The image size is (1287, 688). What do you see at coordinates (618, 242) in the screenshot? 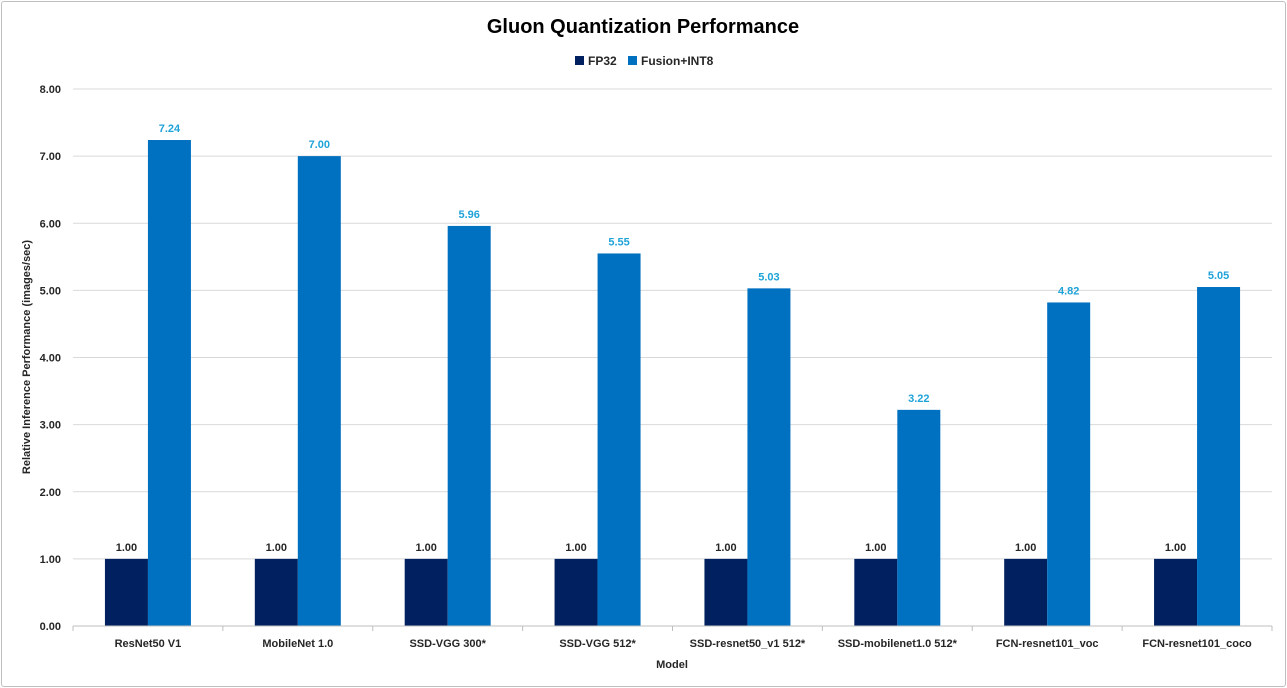
I see `data-label-fusion-int8: 5.55` at bounding box center [618, 242].